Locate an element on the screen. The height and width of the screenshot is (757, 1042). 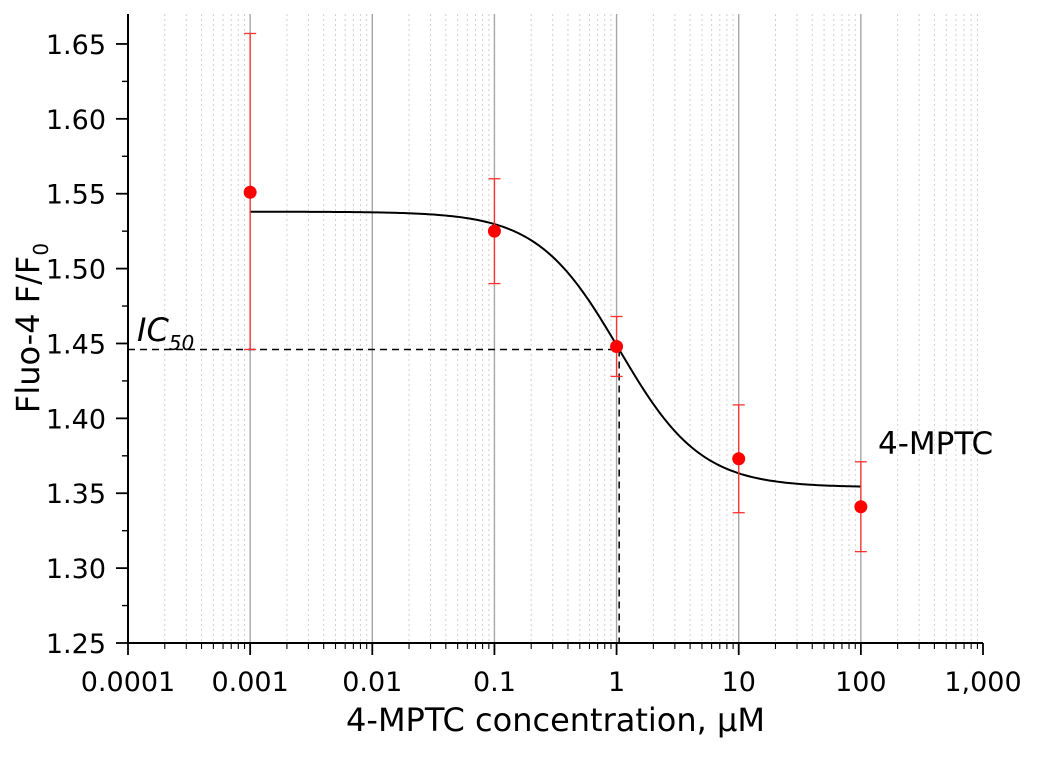
series-annotation-label: 4-MPTC is located at coordinates (935, 444).